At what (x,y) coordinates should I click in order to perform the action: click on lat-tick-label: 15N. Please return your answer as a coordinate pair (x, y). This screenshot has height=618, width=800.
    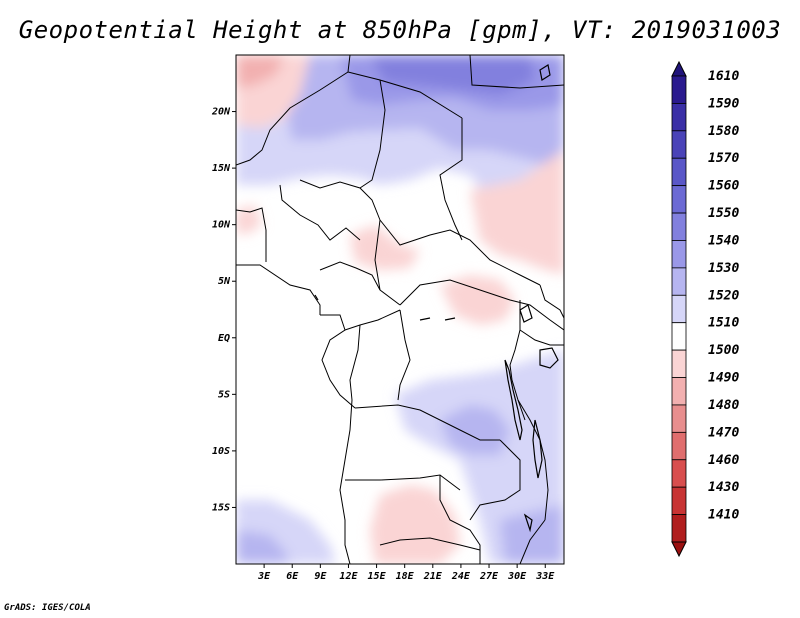
    Looking at the image, I should click on (221, 168).